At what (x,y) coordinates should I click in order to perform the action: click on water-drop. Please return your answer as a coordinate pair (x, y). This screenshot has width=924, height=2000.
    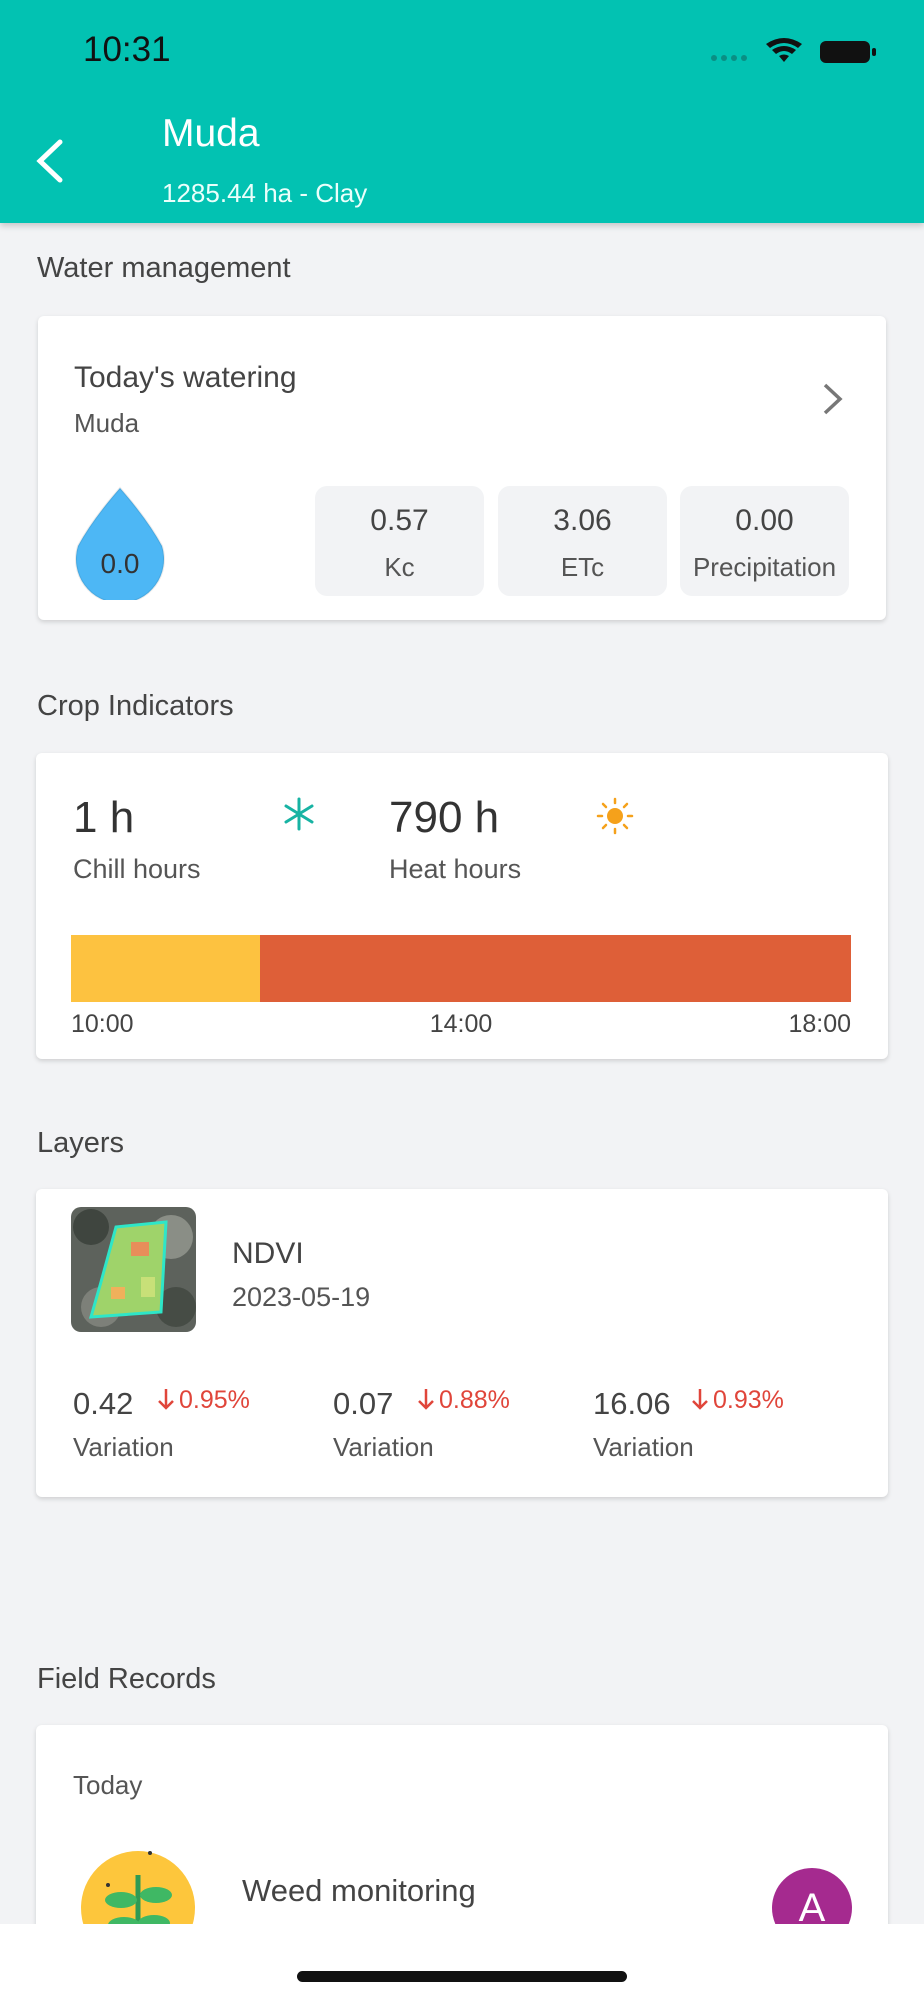
    Looking at the image, I should click on (120, 543).